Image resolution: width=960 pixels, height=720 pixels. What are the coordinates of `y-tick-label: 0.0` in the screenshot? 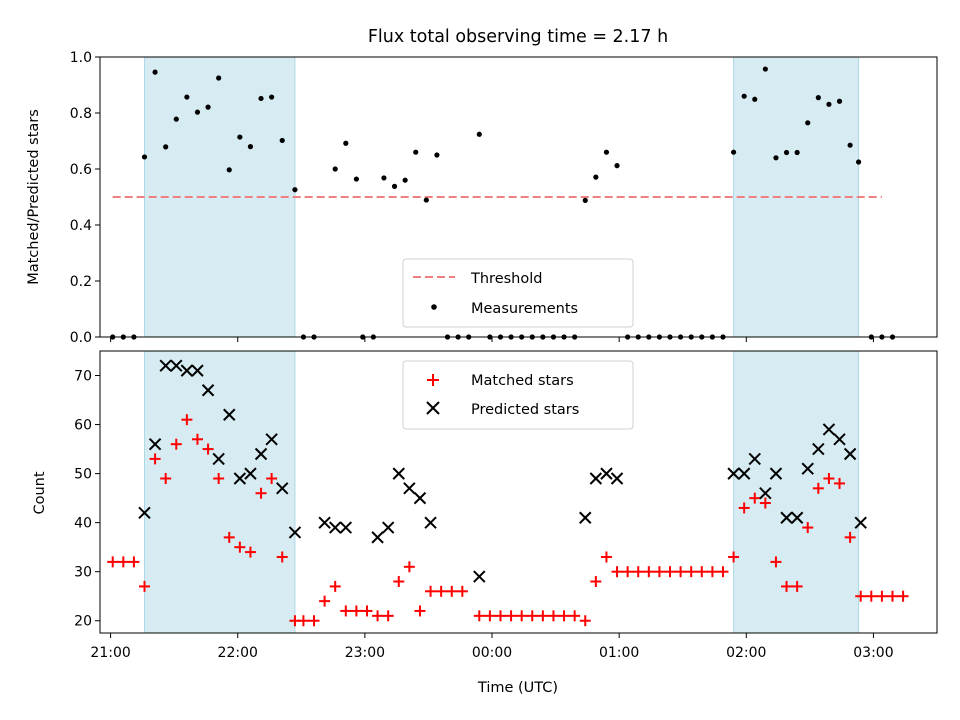 It's located at (81, 338).